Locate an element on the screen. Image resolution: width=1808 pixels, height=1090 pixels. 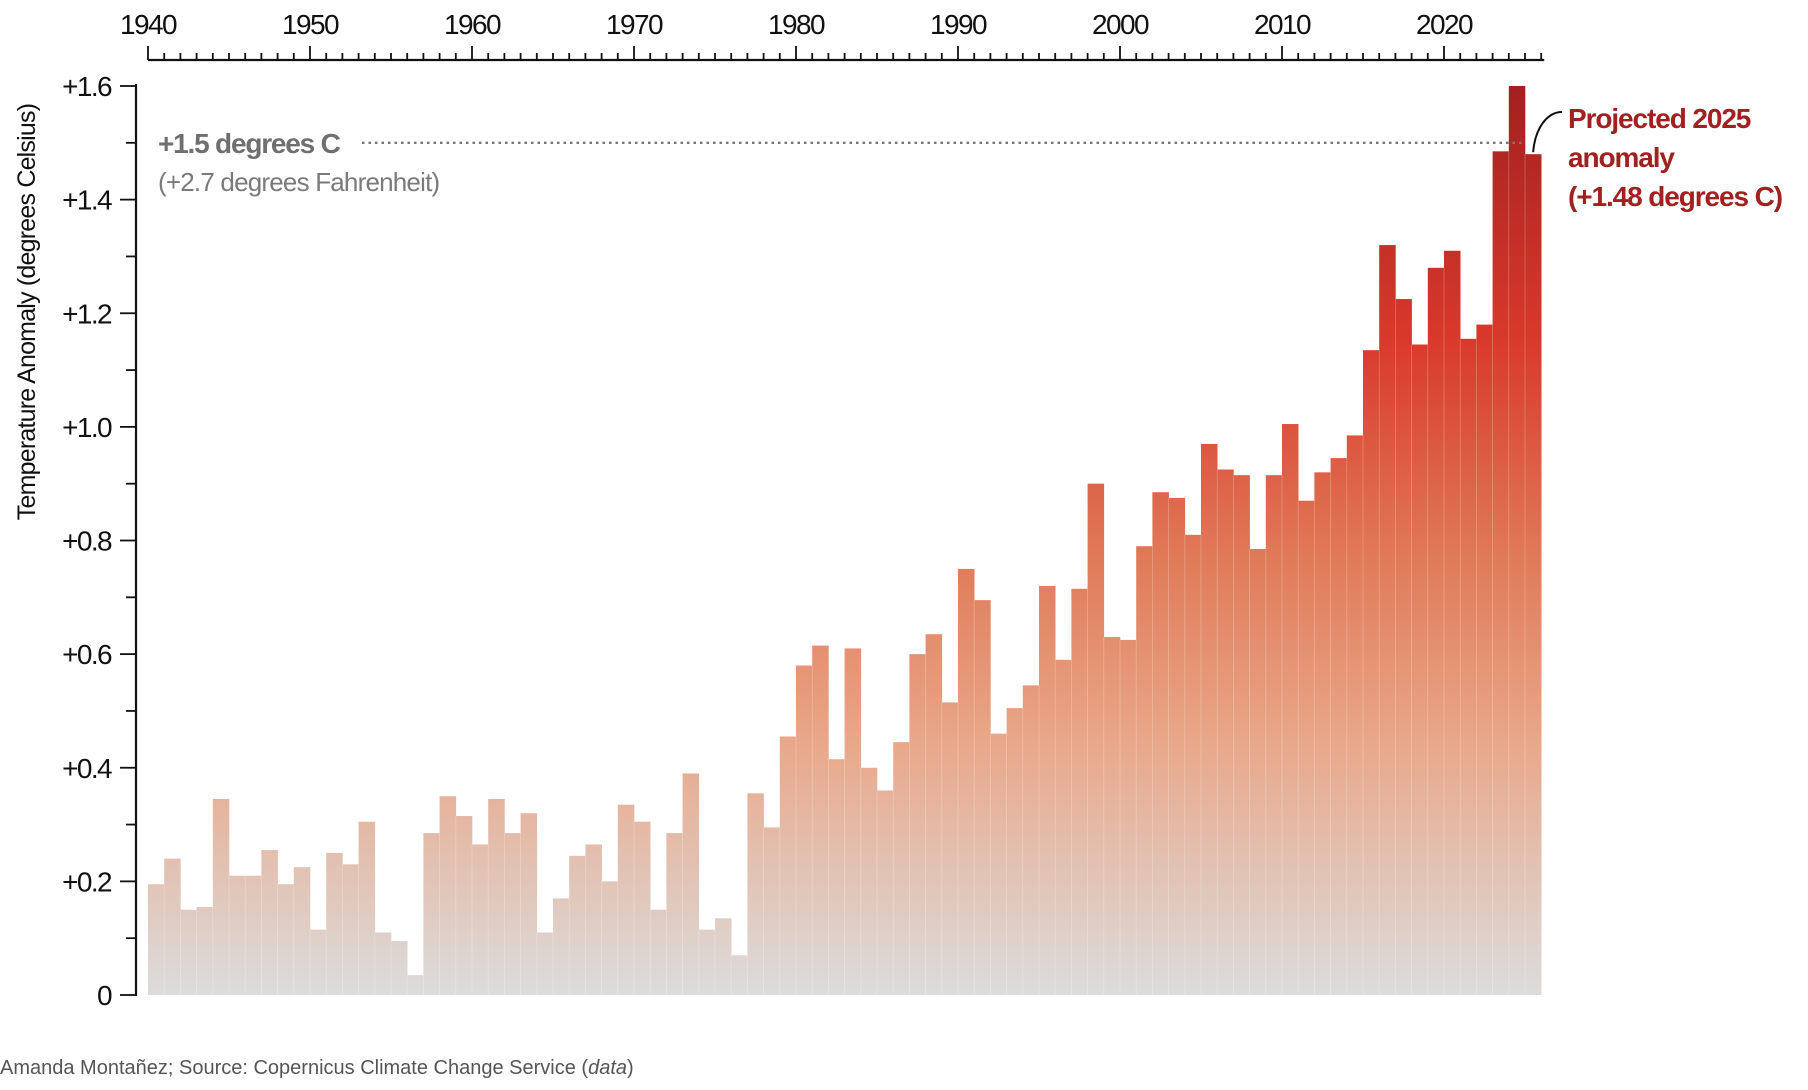
bar-1963 is located at coordinates (529, 904).